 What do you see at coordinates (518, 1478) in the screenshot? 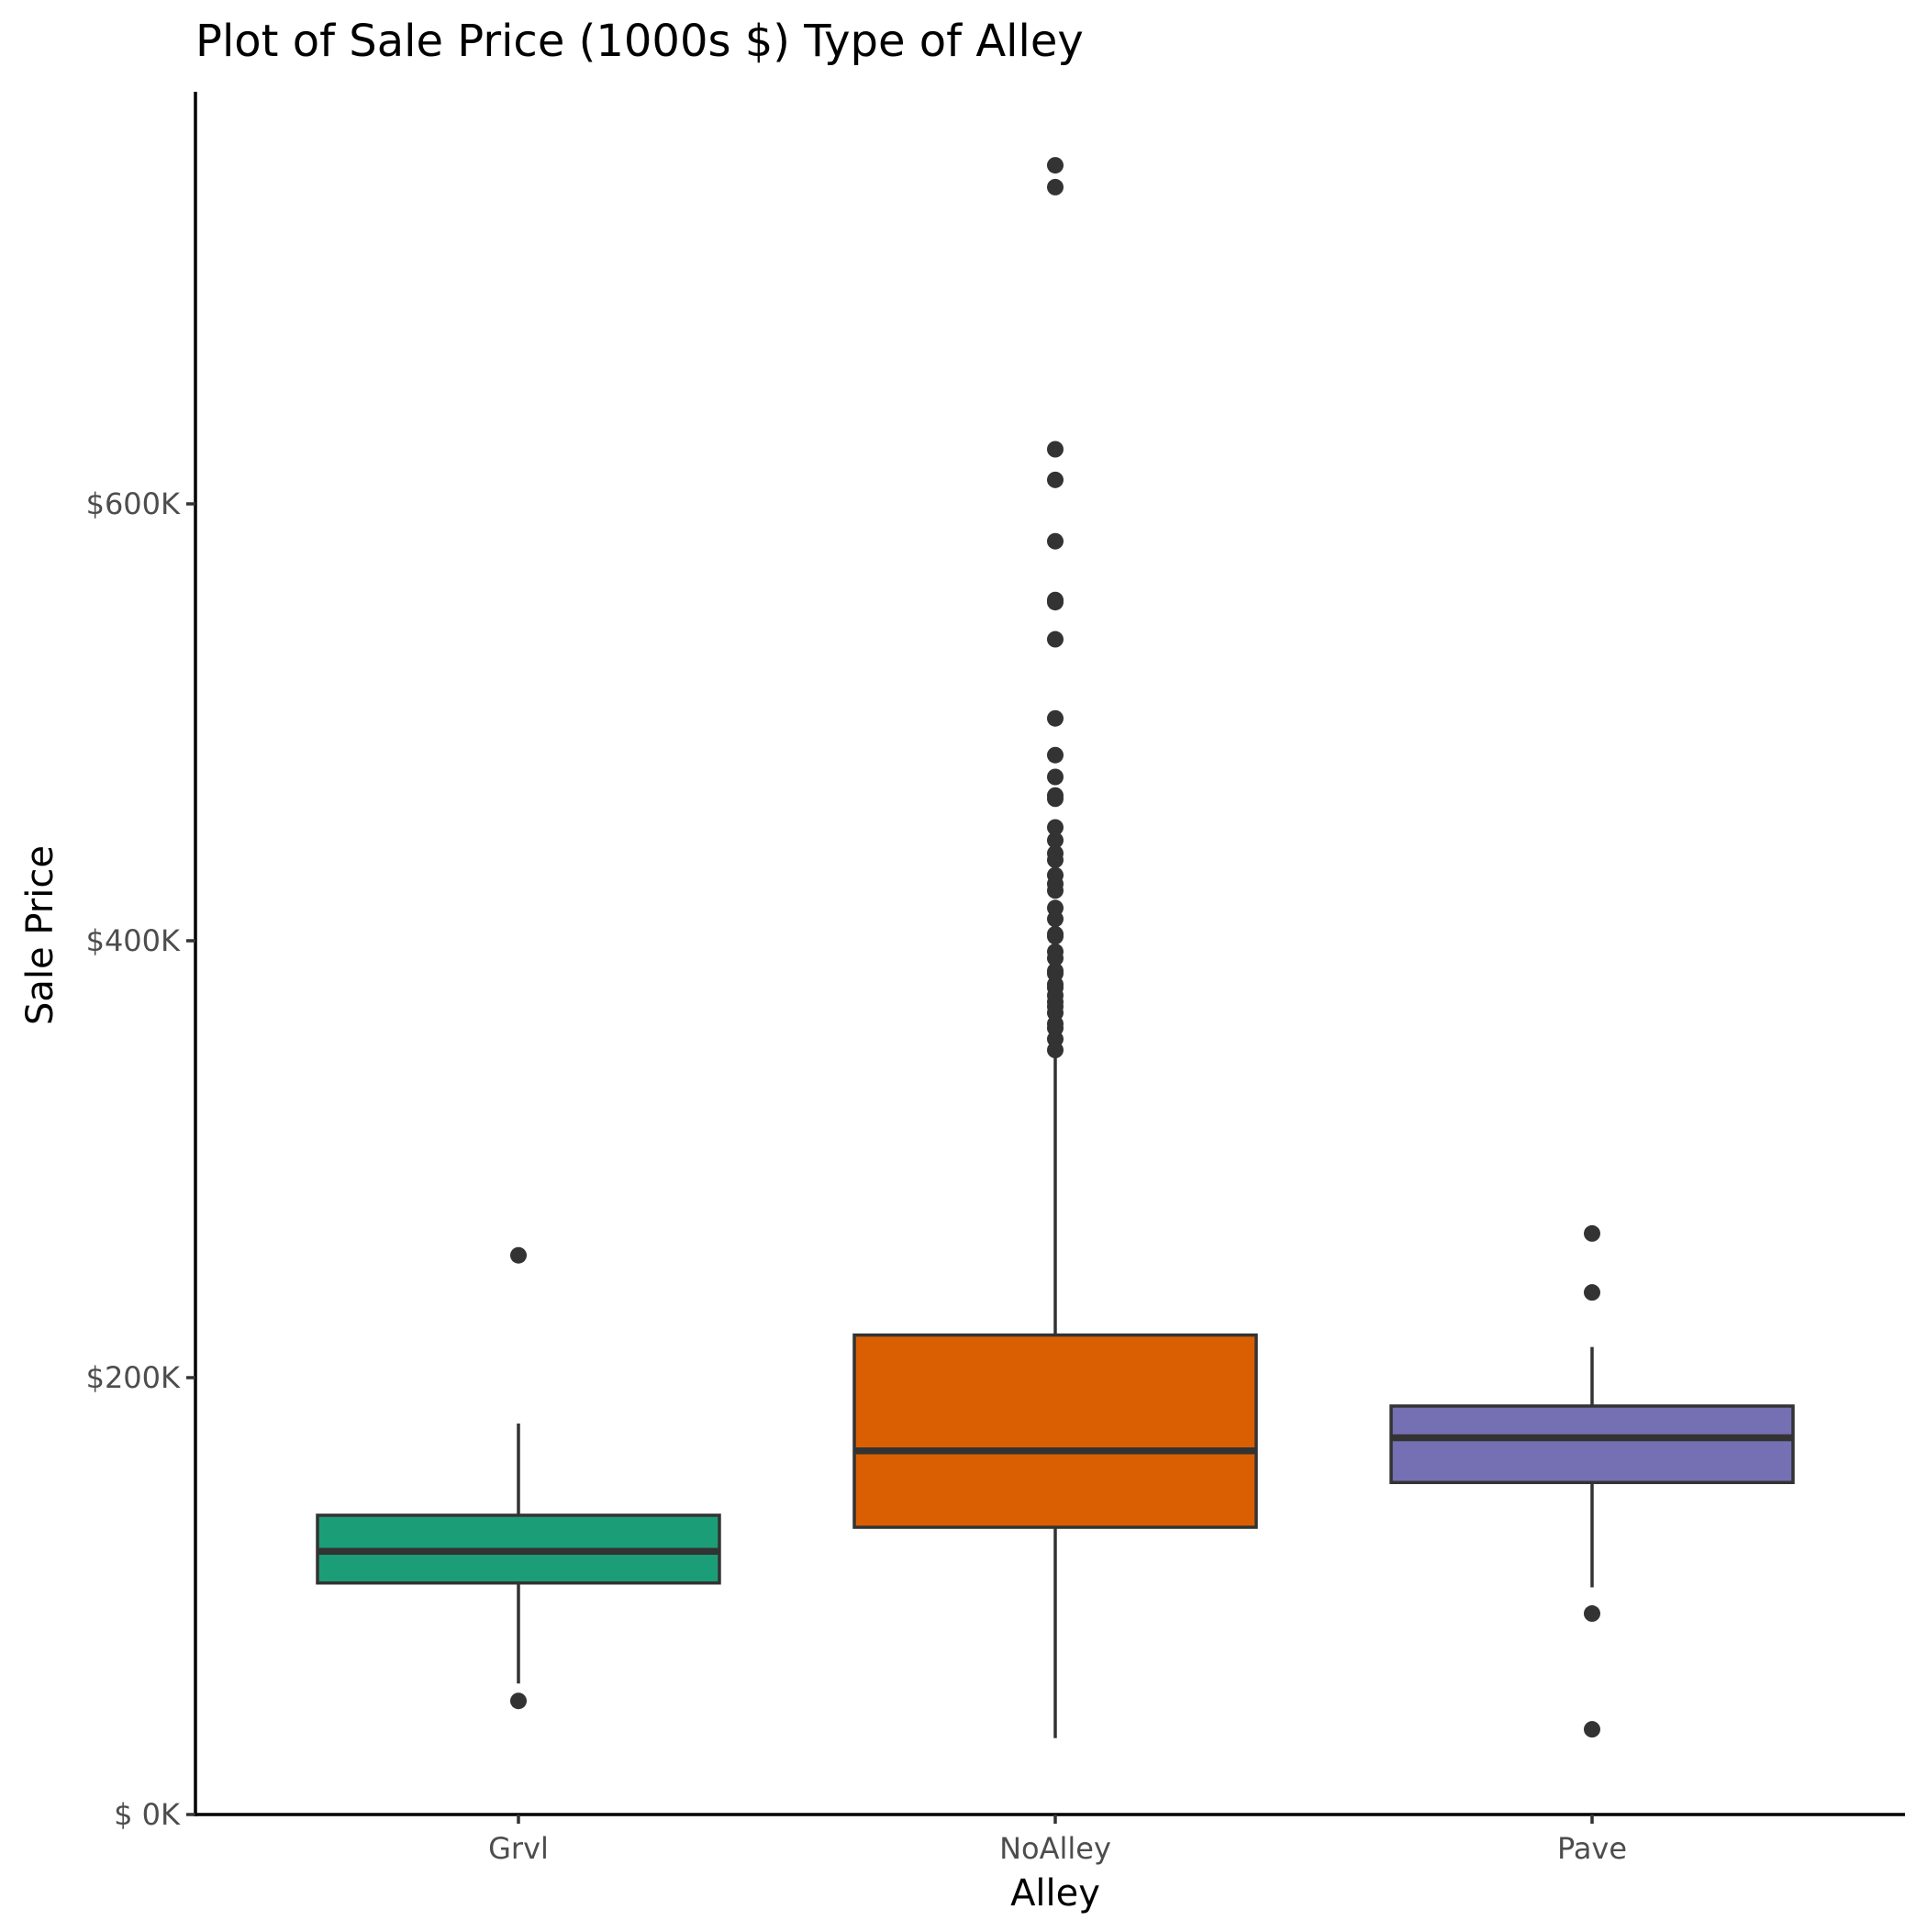
I see `box-group-grvl` at bounding box center [518, 1478].